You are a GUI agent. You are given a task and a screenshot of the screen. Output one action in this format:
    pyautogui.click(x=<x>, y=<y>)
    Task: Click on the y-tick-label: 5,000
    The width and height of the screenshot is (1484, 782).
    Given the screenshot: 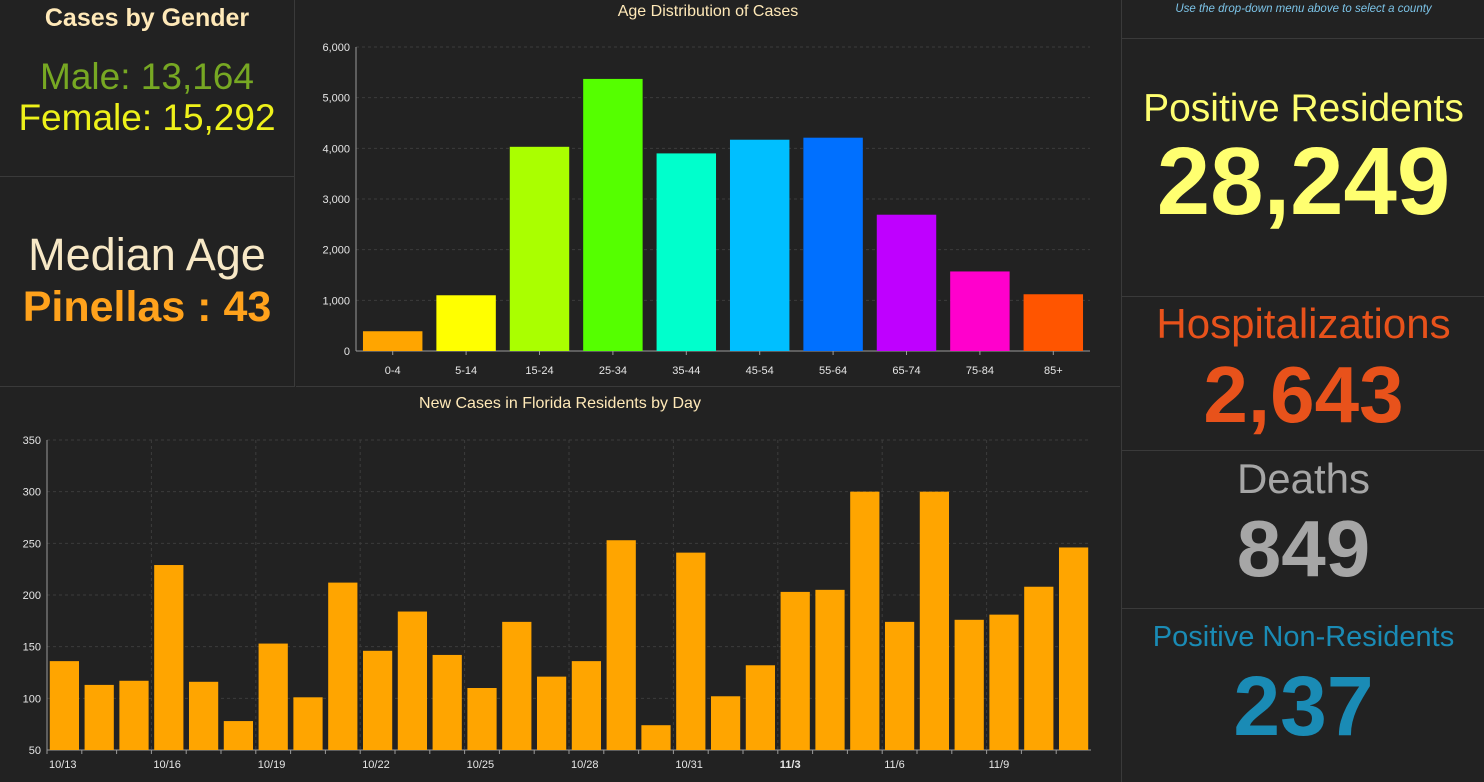 What is the action you would take?
    pyautogui.click(x=336, y=99)
    